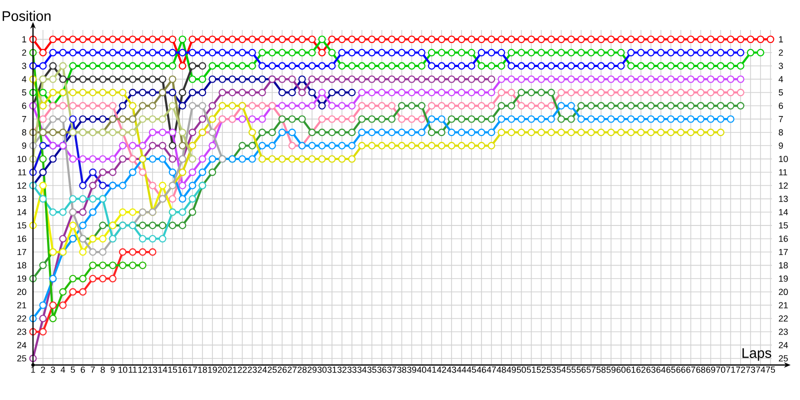 This screenshot has width=800, height=400. What do you see at coordinates (741, 369) in the screenshot?
I see `x-tick-label: 72` at bounding box center [741, 369].